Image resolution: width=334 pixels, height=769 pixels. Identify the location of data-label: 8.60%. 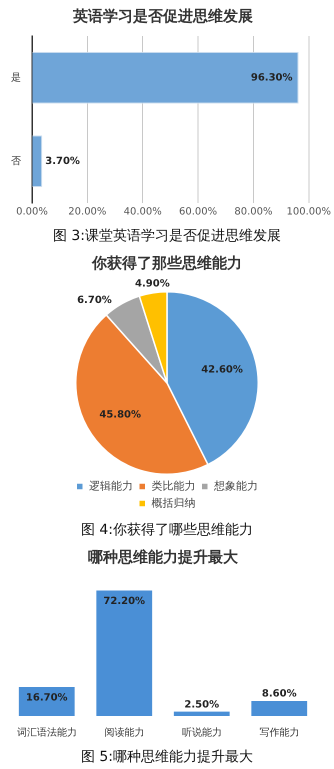
(279, 694).